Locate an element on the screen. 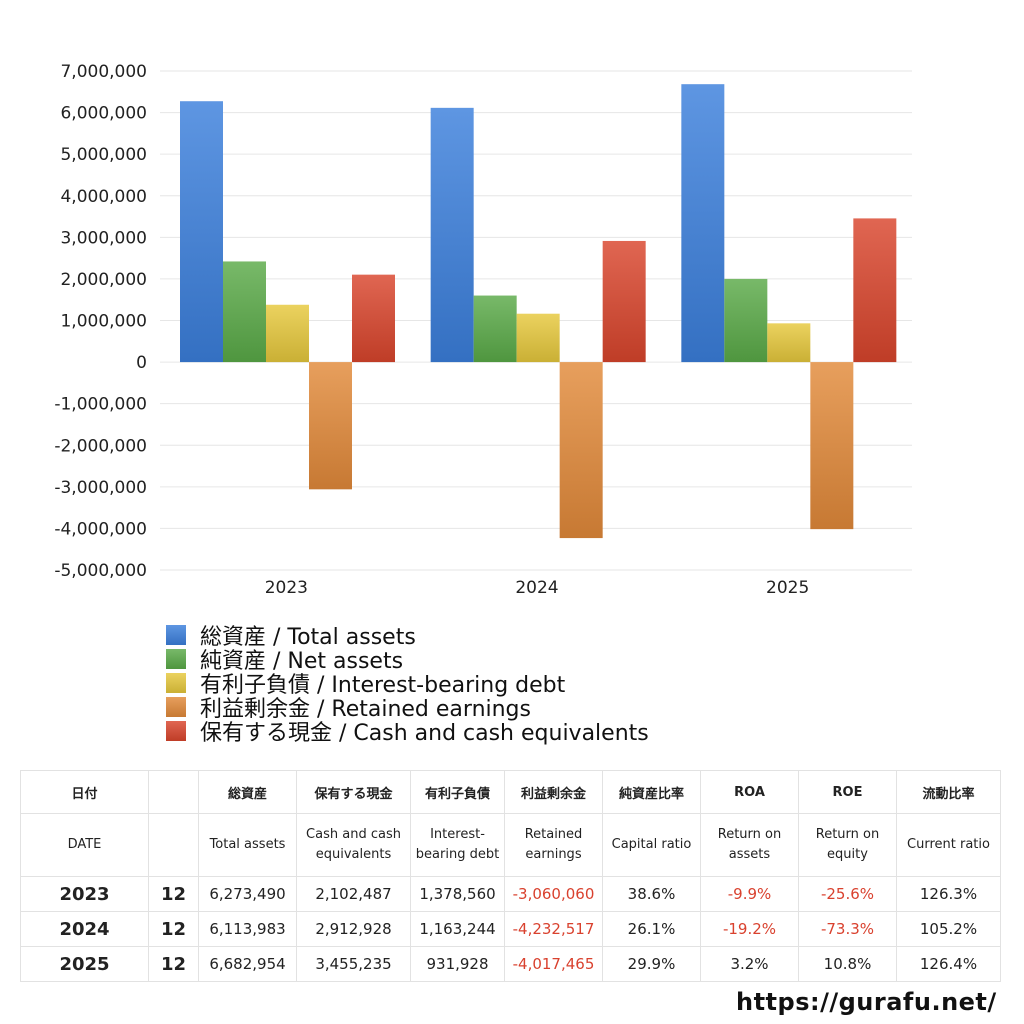  table-cell: -25.6% is located at coordinates (847, 894).